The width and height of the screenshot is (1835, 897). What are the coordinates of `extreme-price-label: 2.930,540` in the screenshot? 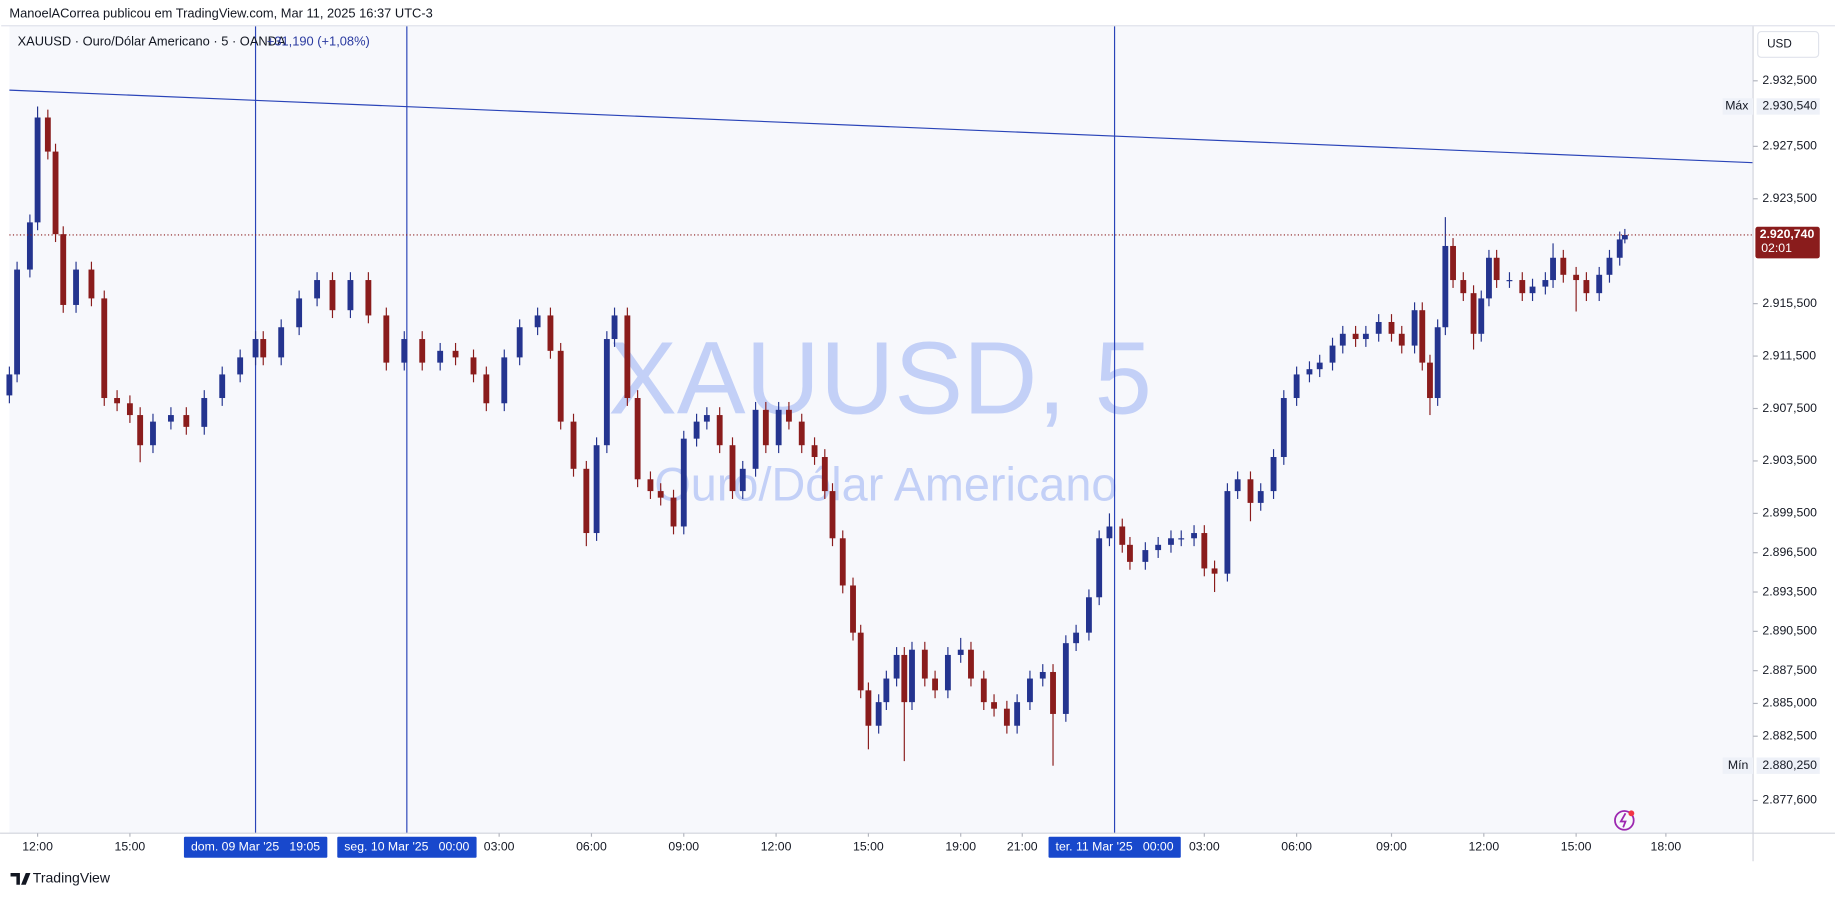 It's located at (1789, 106).